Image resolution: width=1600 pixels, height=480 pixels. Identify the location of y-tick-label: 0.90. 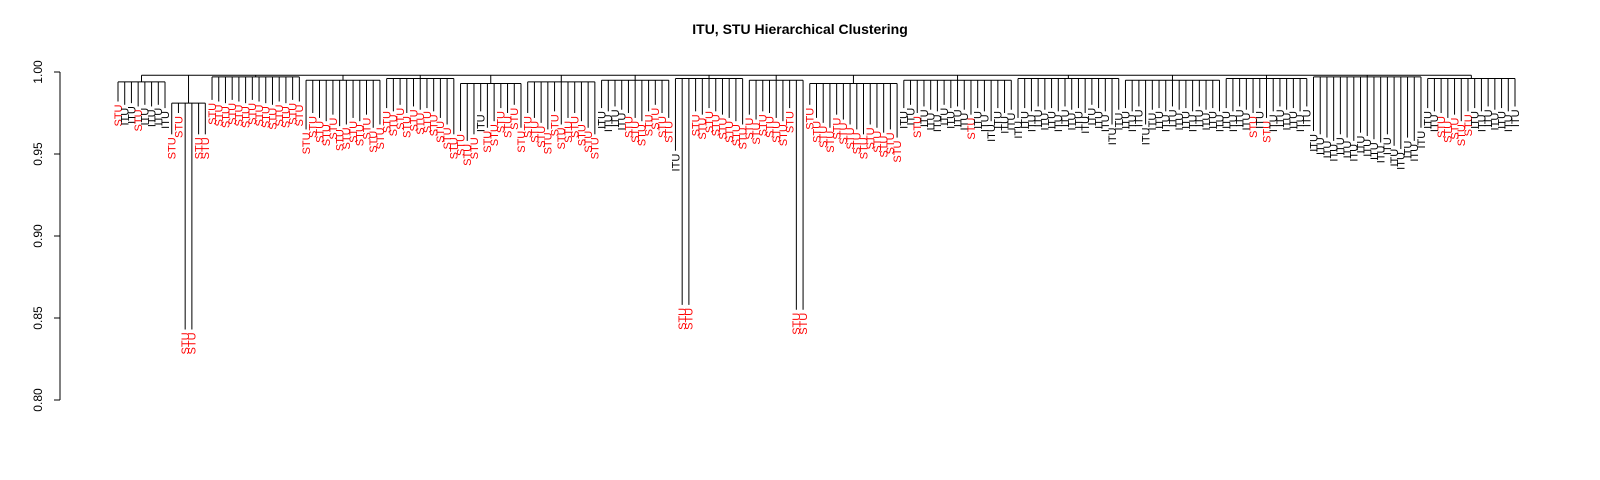
(38, 236).